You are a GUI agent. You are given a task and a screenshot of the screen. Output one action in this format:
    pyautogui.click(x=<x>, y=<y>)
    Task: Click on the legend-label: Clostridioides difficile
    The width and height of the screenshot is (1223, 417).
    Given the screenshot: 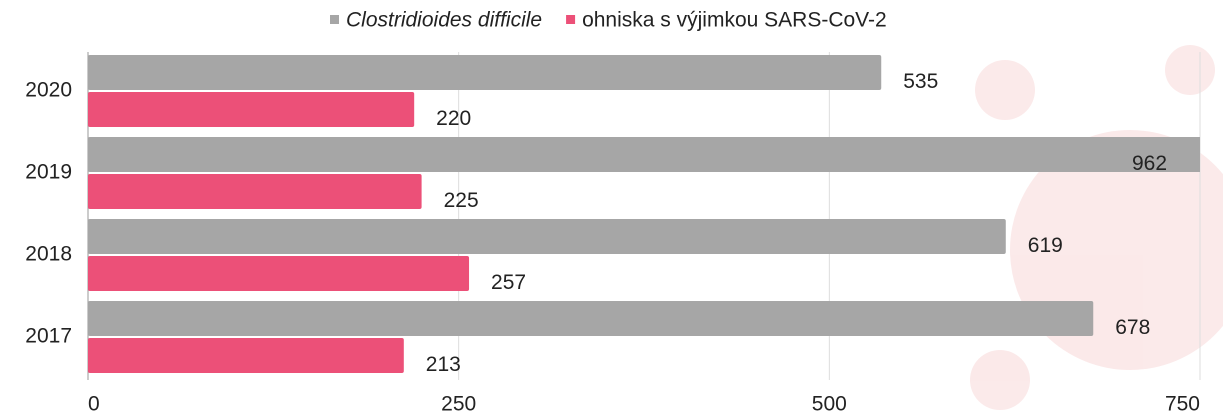 What is the action you would take?
    pyautogui.click(x=444, y=20)
    